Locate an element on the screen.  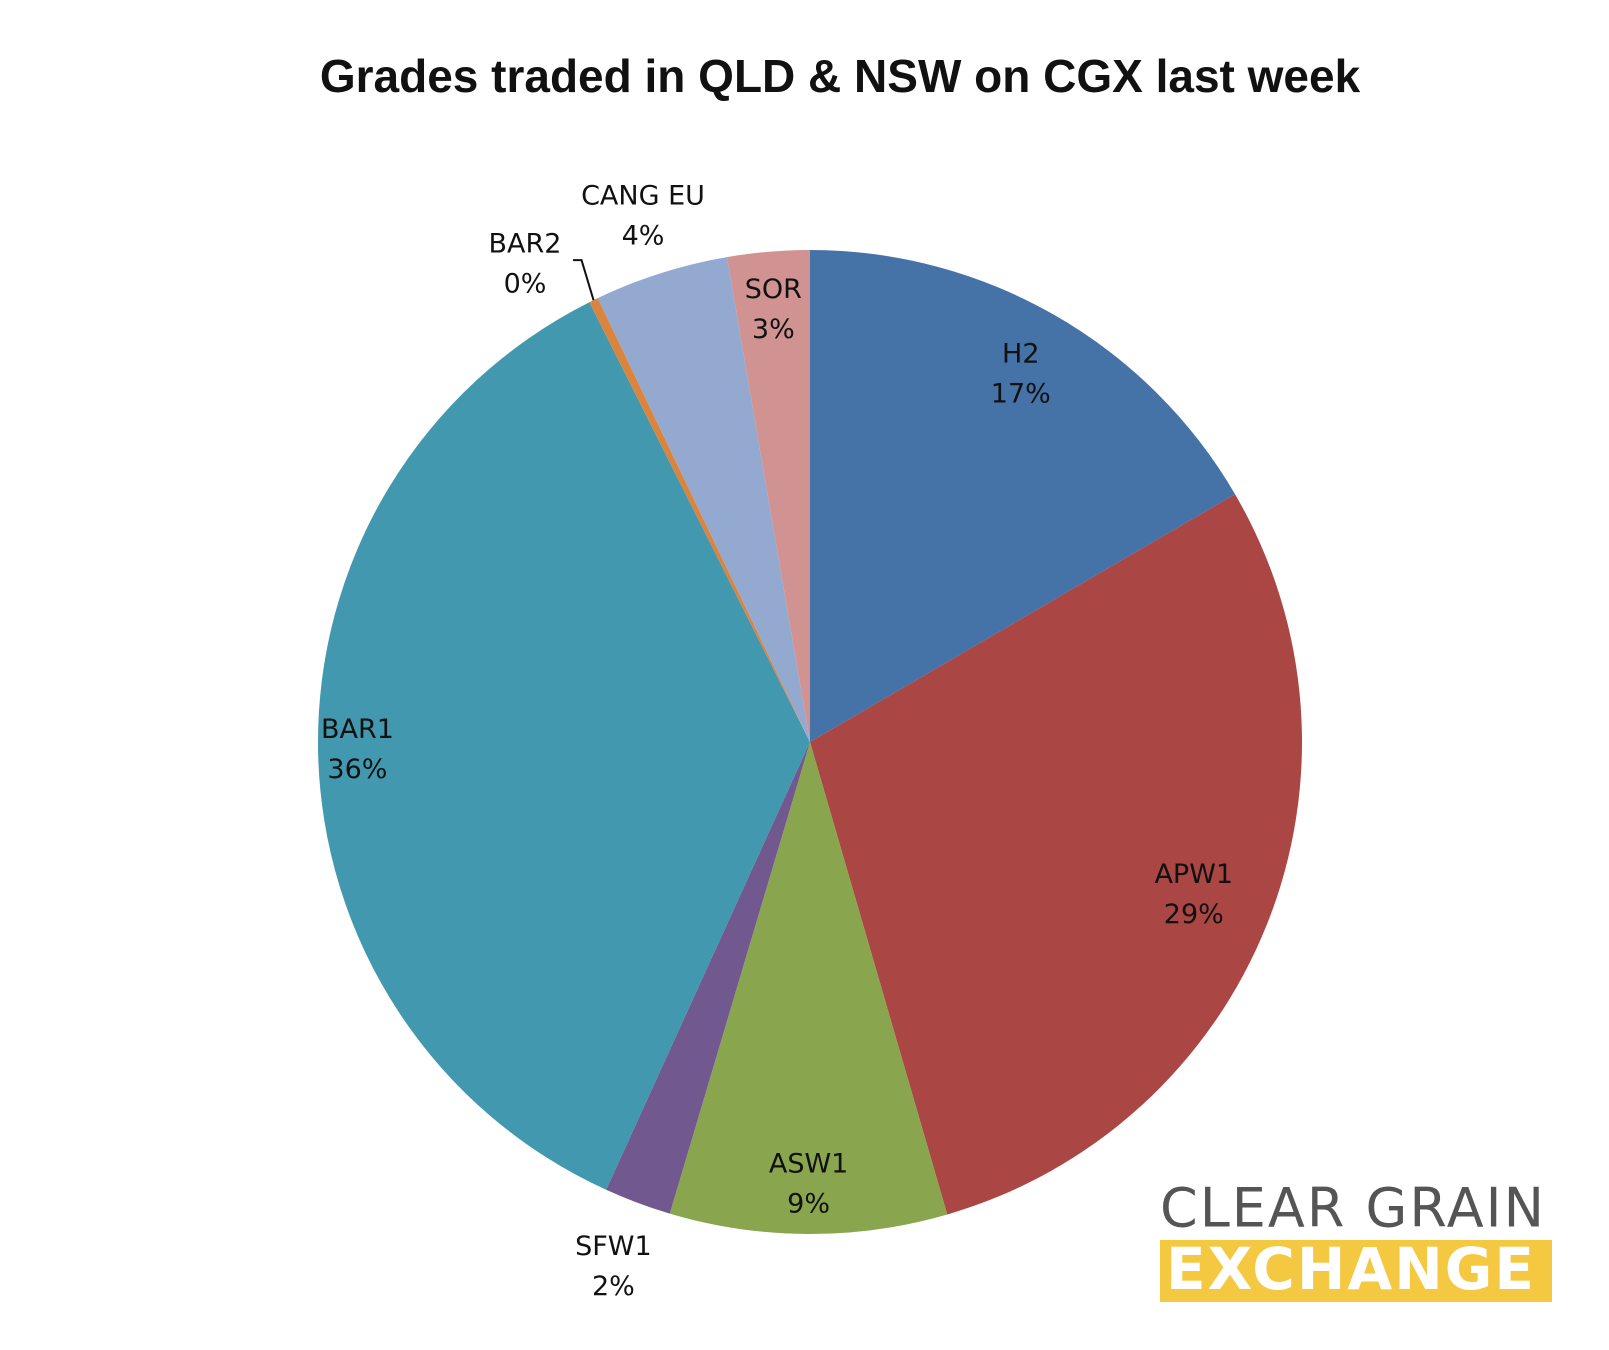
slice-label: BAR2 is located at coordinates (525, 244).